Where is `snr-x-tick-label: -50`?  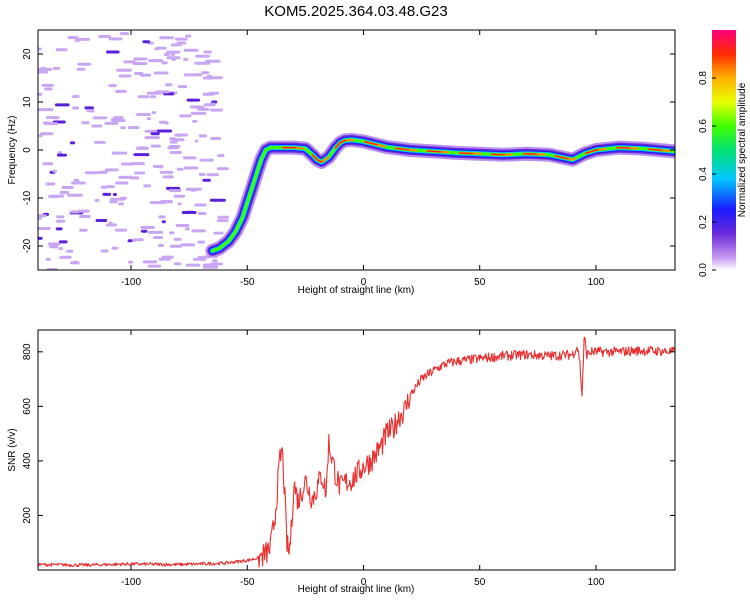 snr-x-tick-label: -50 is located at coordinates (247, 582).